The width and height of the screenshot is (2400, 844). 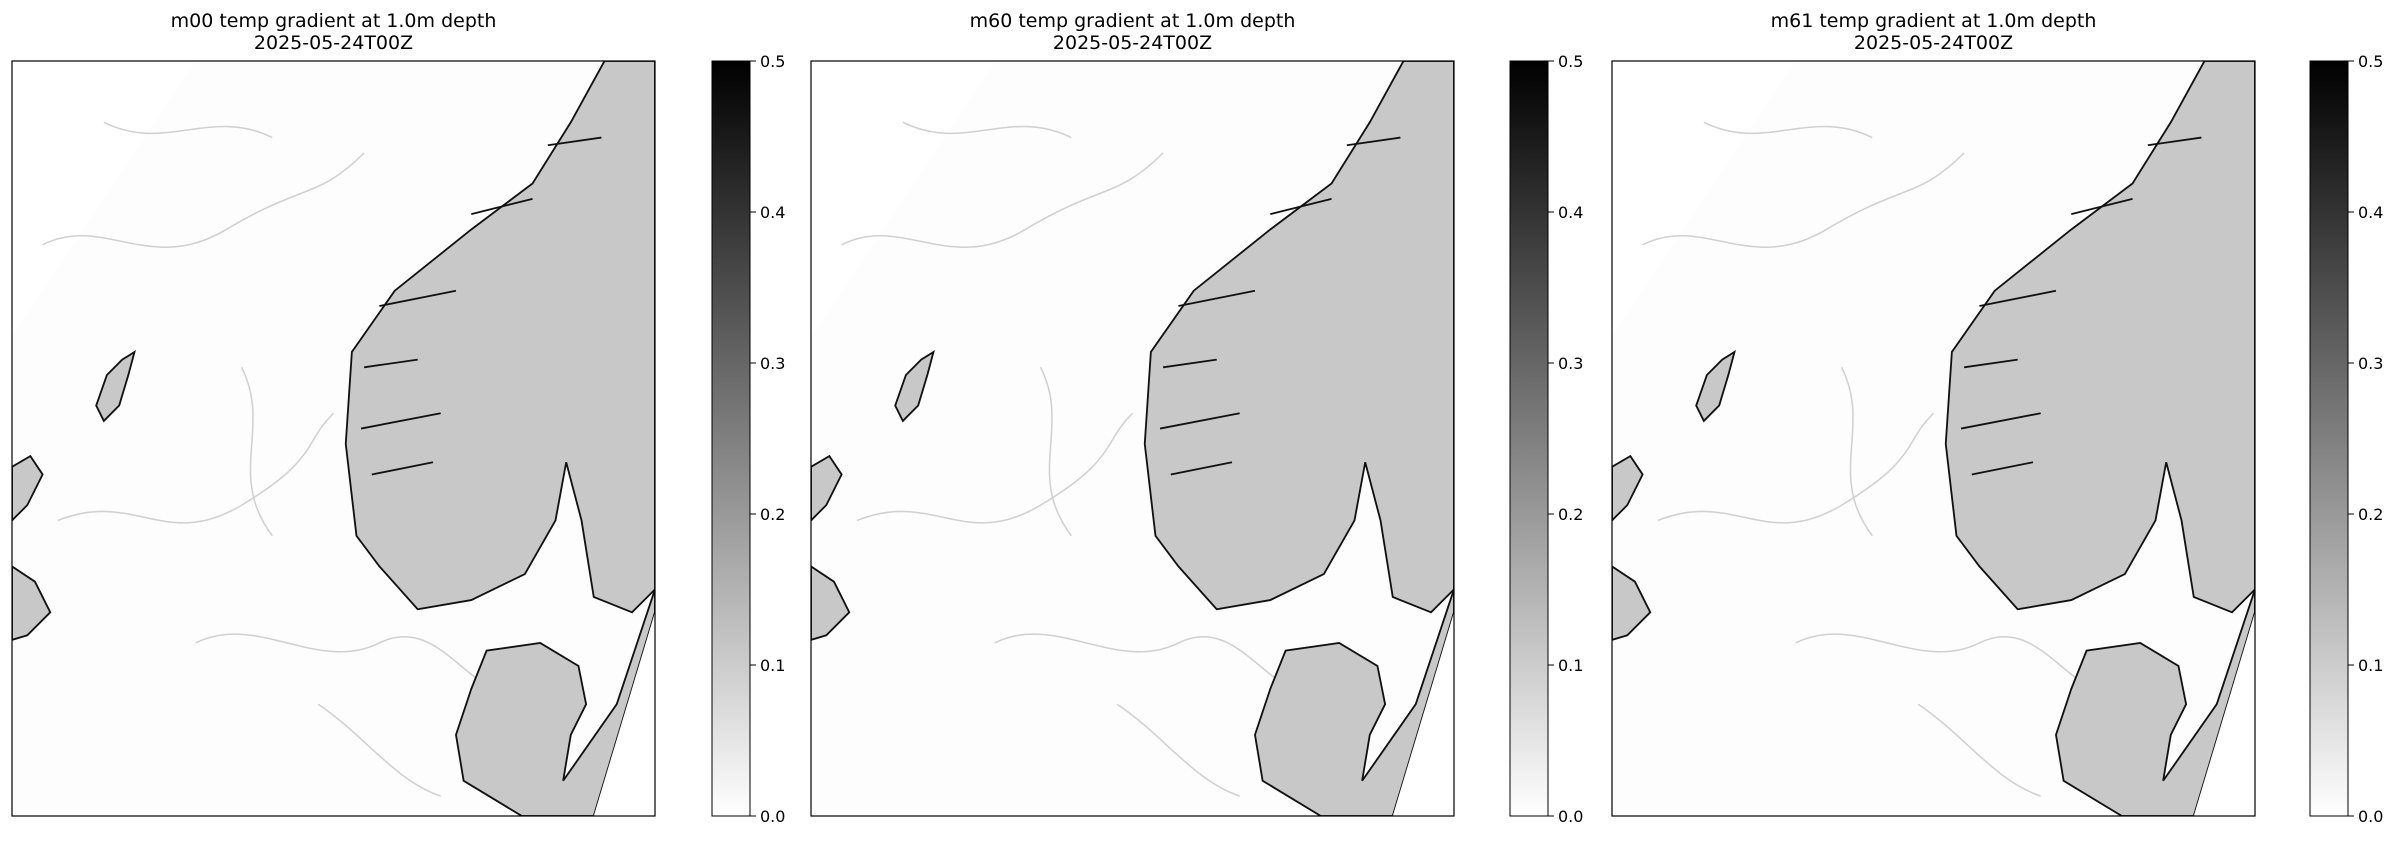 I want to click on panel-title: m00 temp gradient at 1.0m depth, so click(x=334, y=21).